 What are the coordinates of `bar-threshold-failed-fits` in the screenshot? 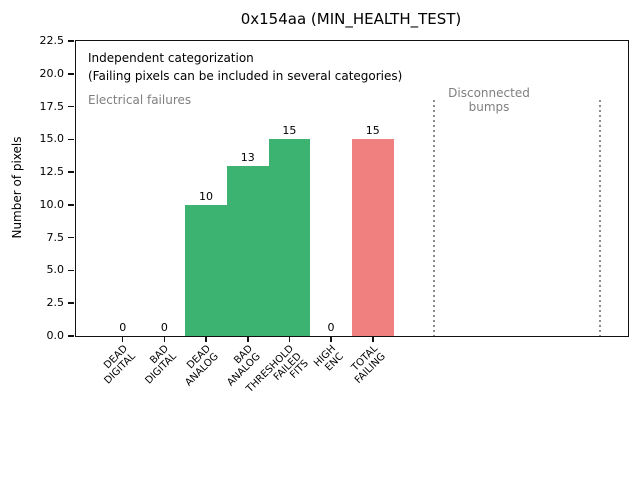 It's located at (289, 237).